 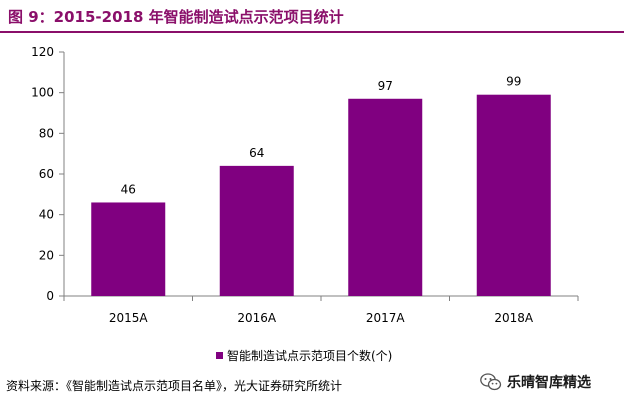 I want to click on y-axis: 0 20 40 60 80 100 120, so click(x=48, y=174).